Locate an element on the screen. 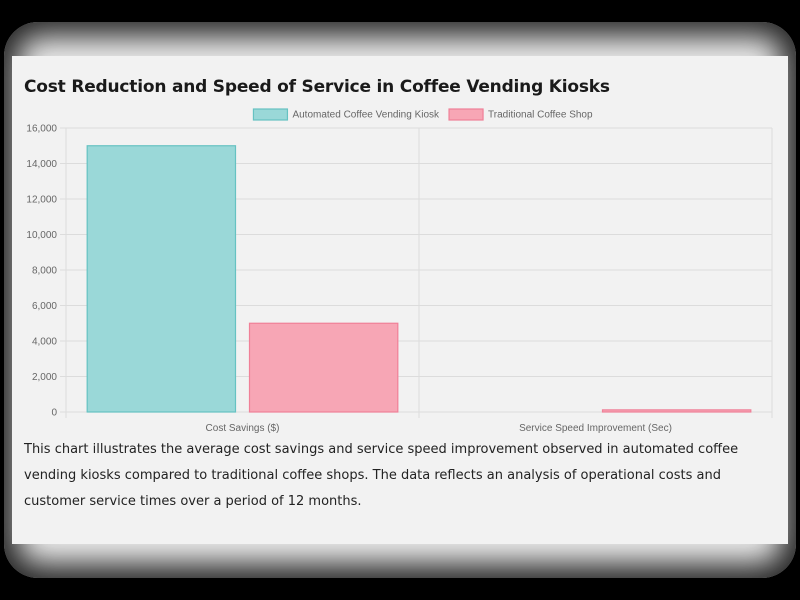  legend-label: Traditional Coffee Shop is located at coordinates (540, 115).